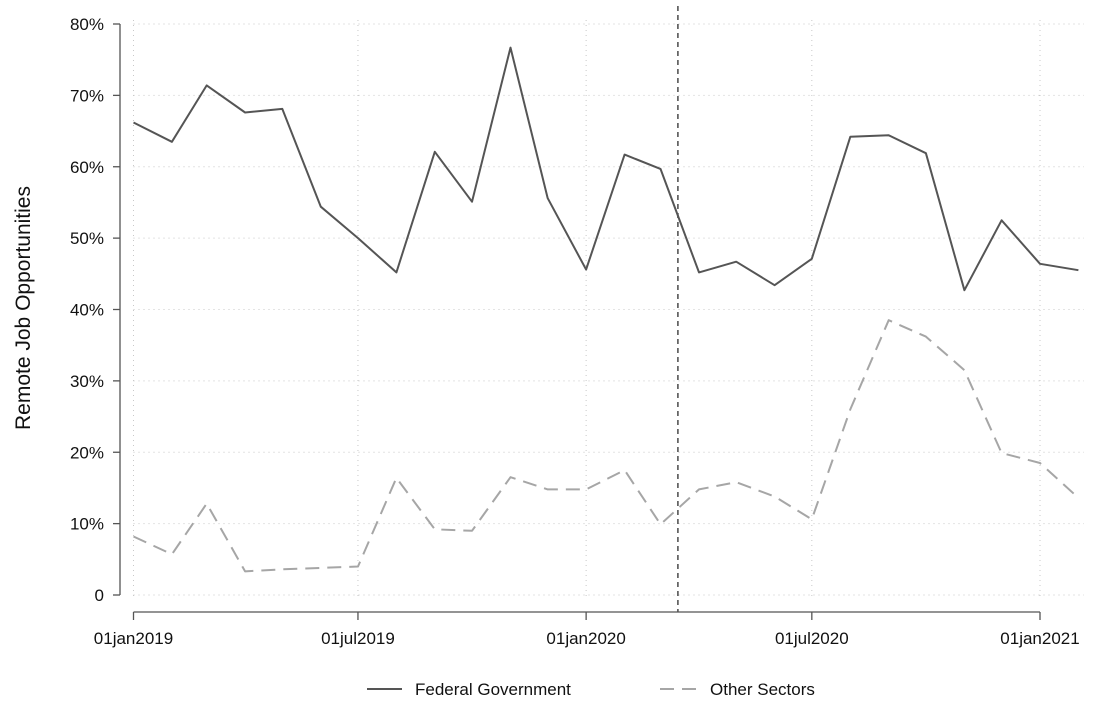 This screenshot has height=704, width=1094. Describe the element at coordinates (87, 238) in the screenshot. I see `y-tick-label: 50%` at that location.